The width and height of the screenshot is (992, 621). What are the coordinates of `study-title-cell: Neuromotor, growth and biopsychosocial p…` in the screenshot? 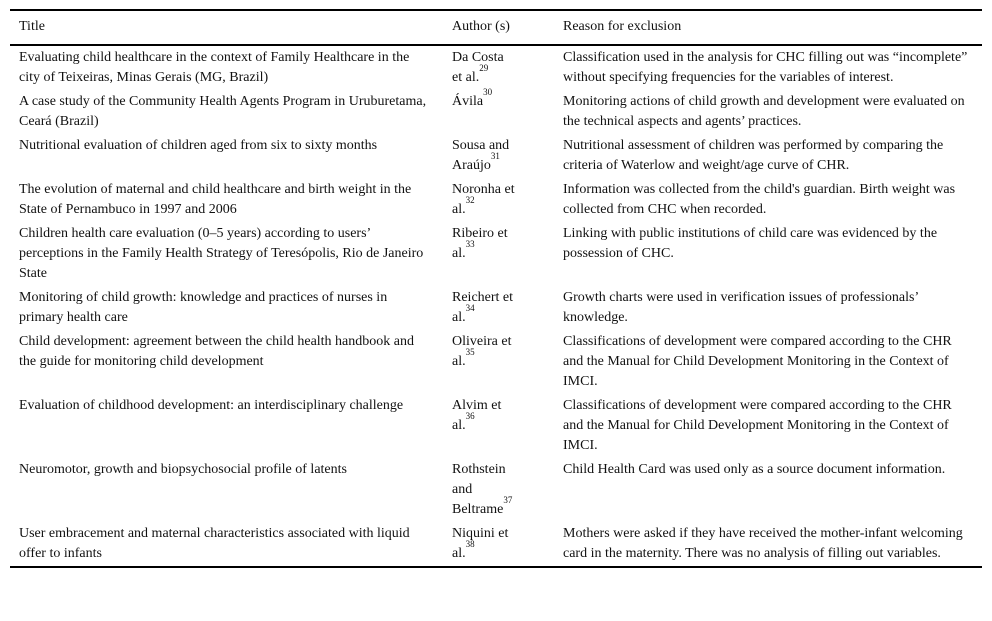 It's located at (183, 469).